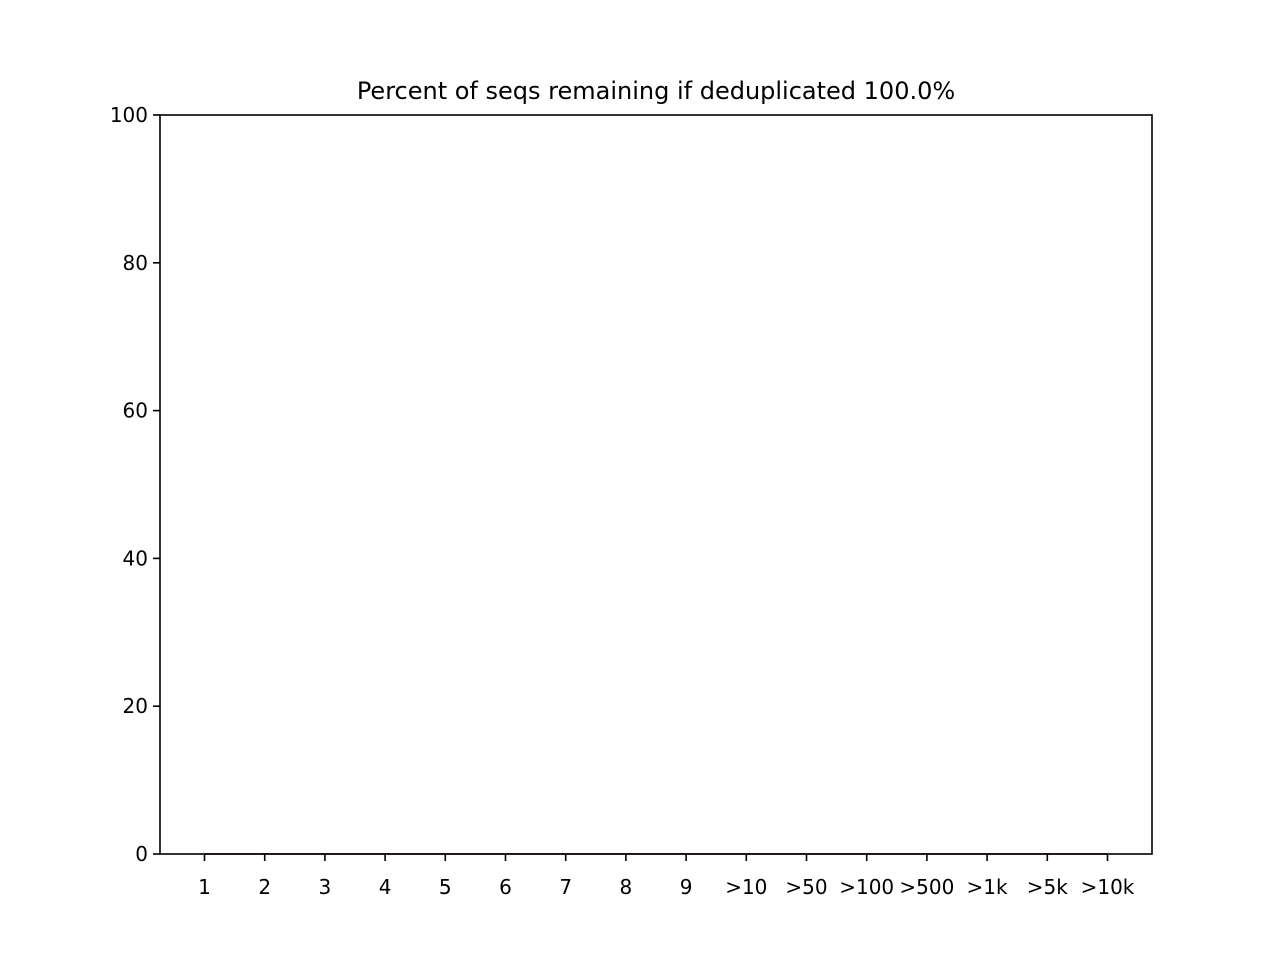  Describe the element at coordinates (626, 887) in the screenshot. I see `x-tick-label: 8` at that location.